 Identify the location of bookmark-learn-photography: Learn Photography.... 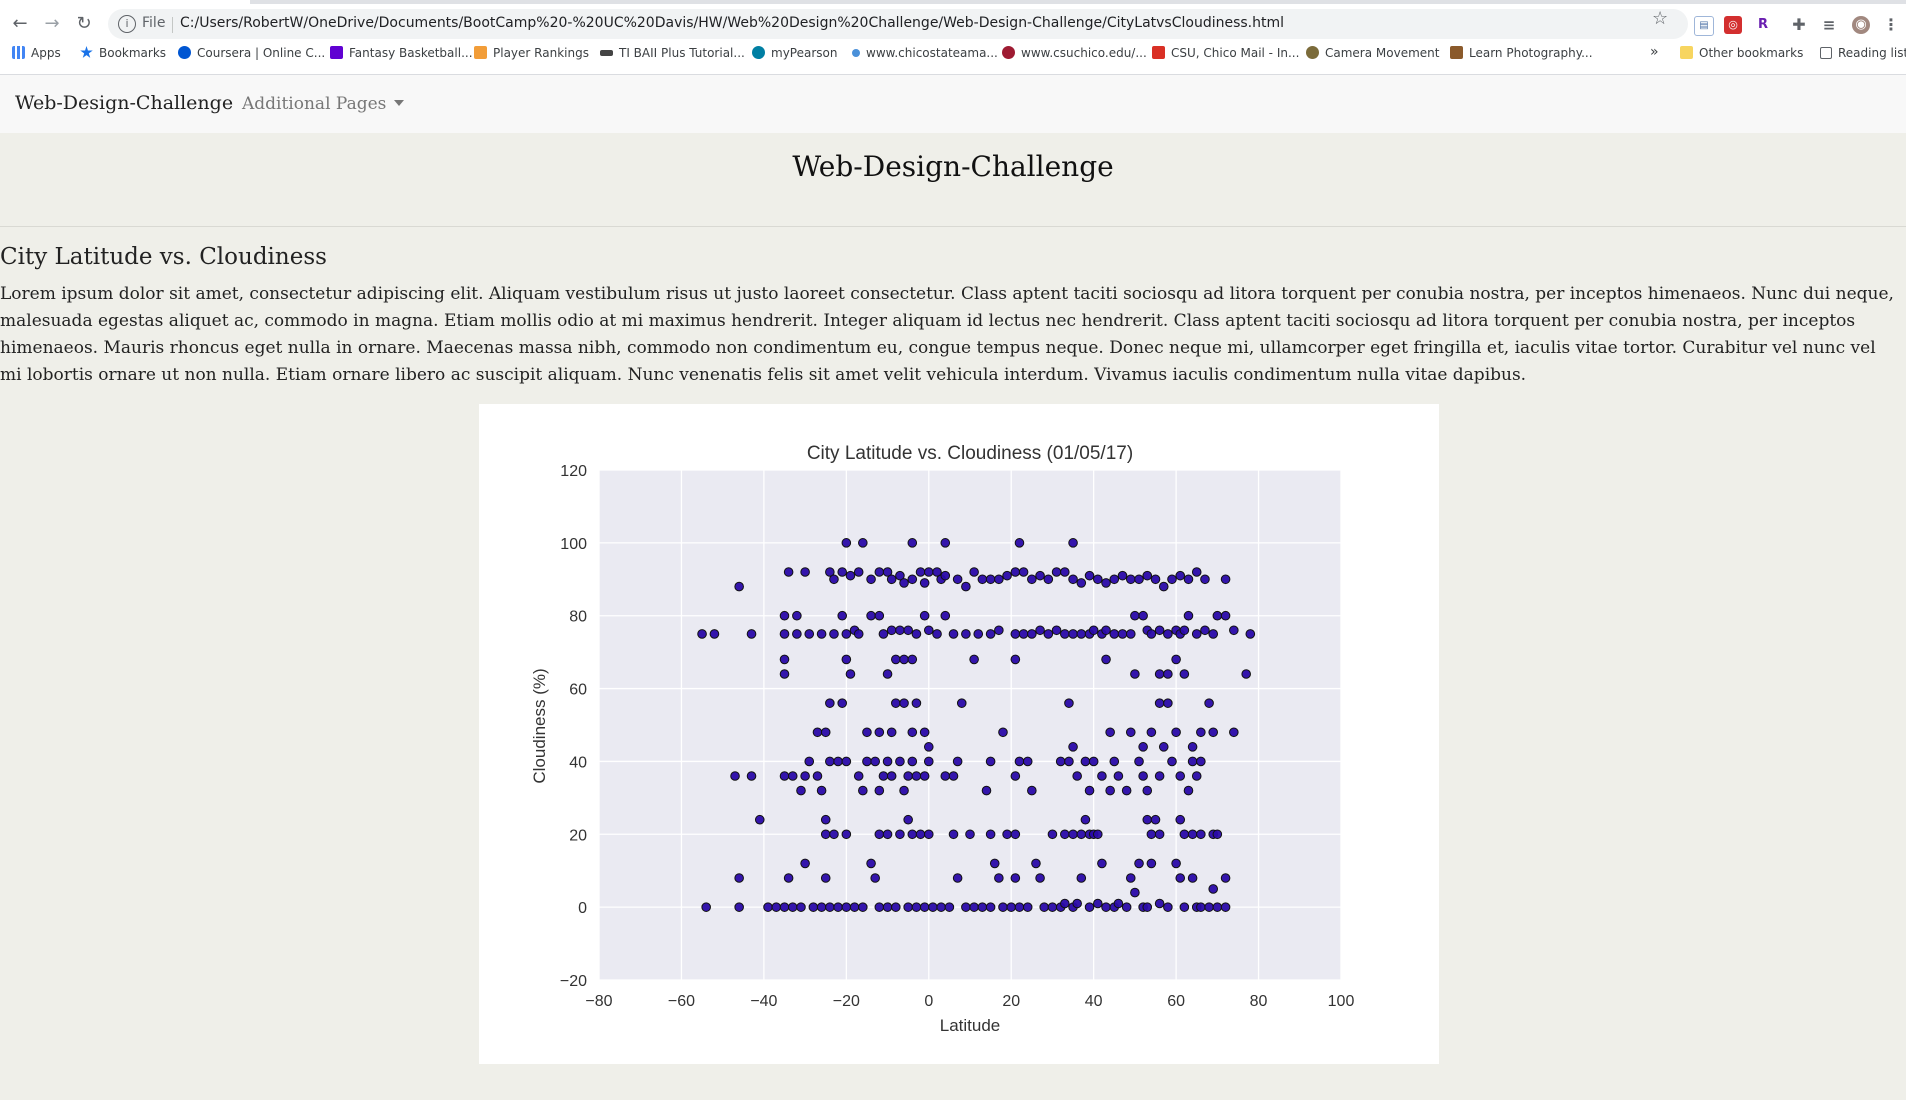
(1521, 53).